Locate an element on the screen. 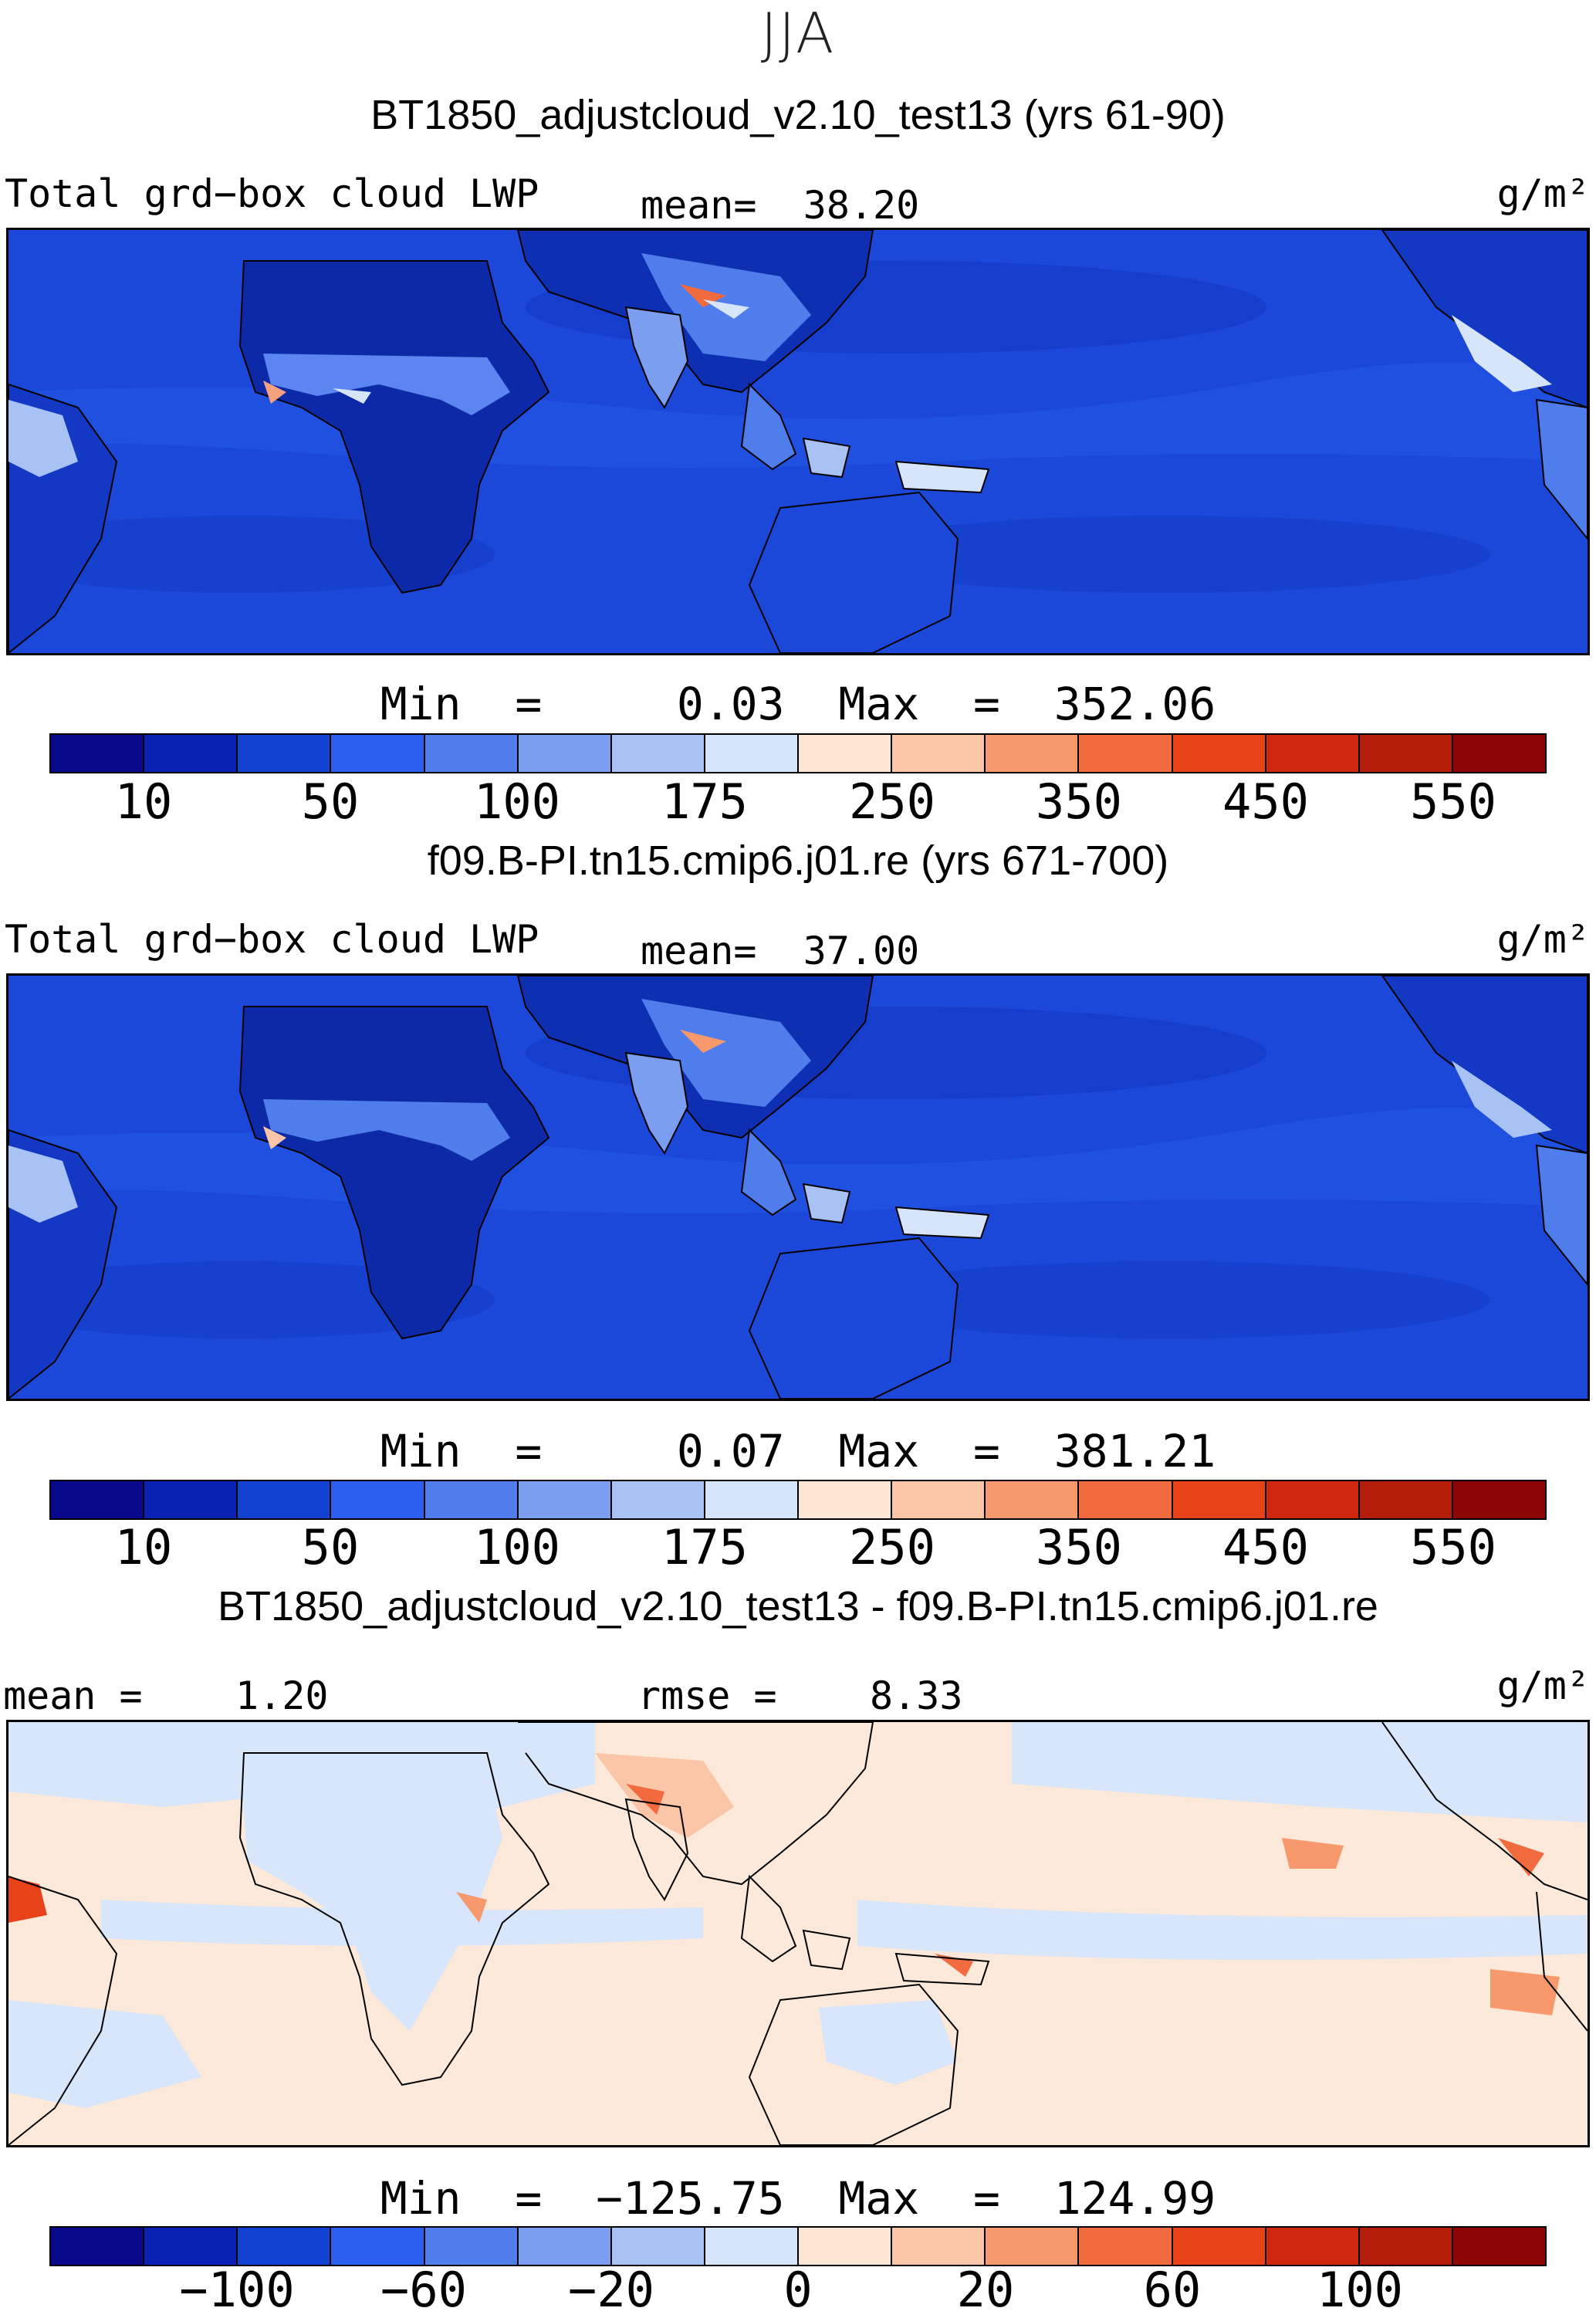 This screenshot has height=2318, width=1596. panel1-colorbar is located at coordinates (798, 753).